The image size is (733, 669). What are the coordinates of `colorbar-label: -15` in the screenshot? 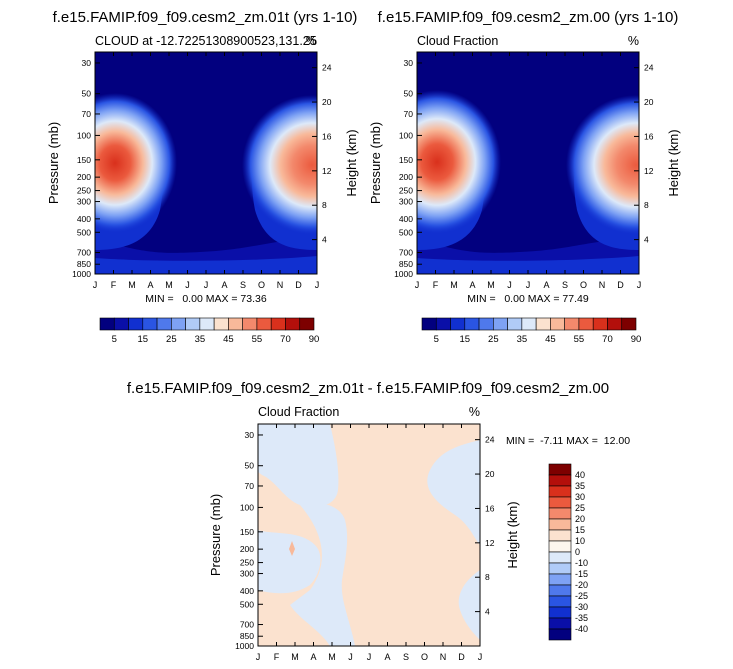 It's located at (581, 574).